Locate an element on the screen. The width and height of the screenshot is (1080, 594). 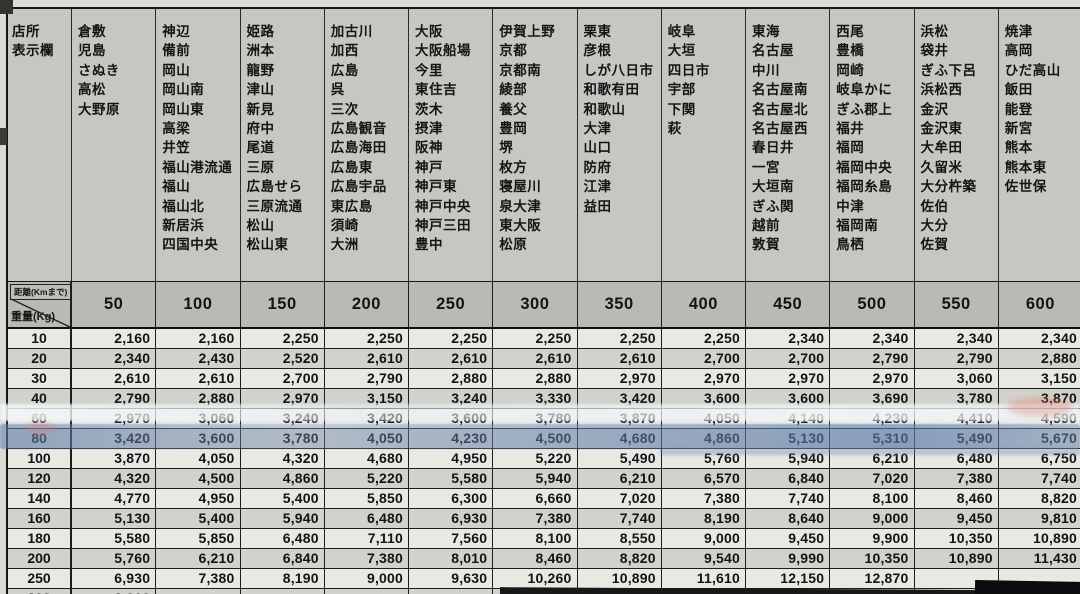
destination-name: 寝屋川 is located at coordinates (520, 187).